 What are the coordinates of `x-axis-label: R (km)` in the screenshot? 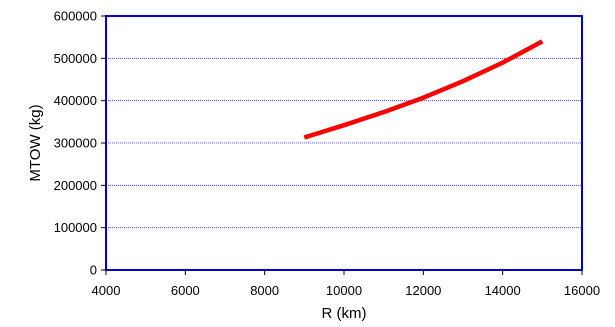 It's located at (344, 313).